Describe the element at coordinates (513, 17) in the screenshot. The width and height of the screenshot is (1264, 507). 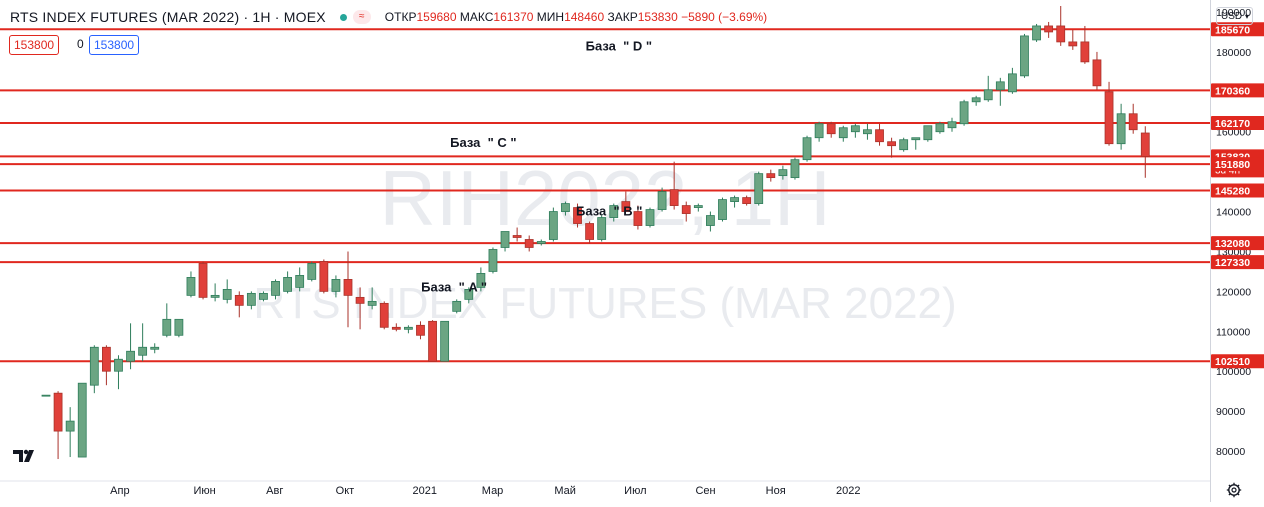
I see `high-value: 161370` at that location.